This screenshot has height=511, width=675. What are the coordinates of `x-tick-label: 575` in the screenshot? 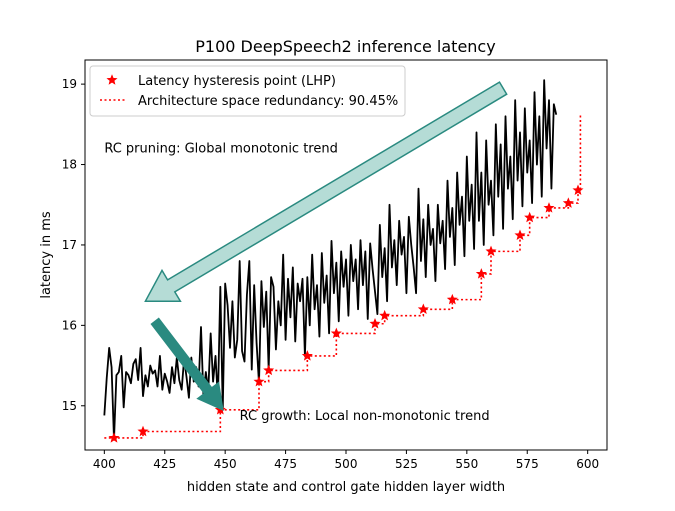 It's located at (527, 464).